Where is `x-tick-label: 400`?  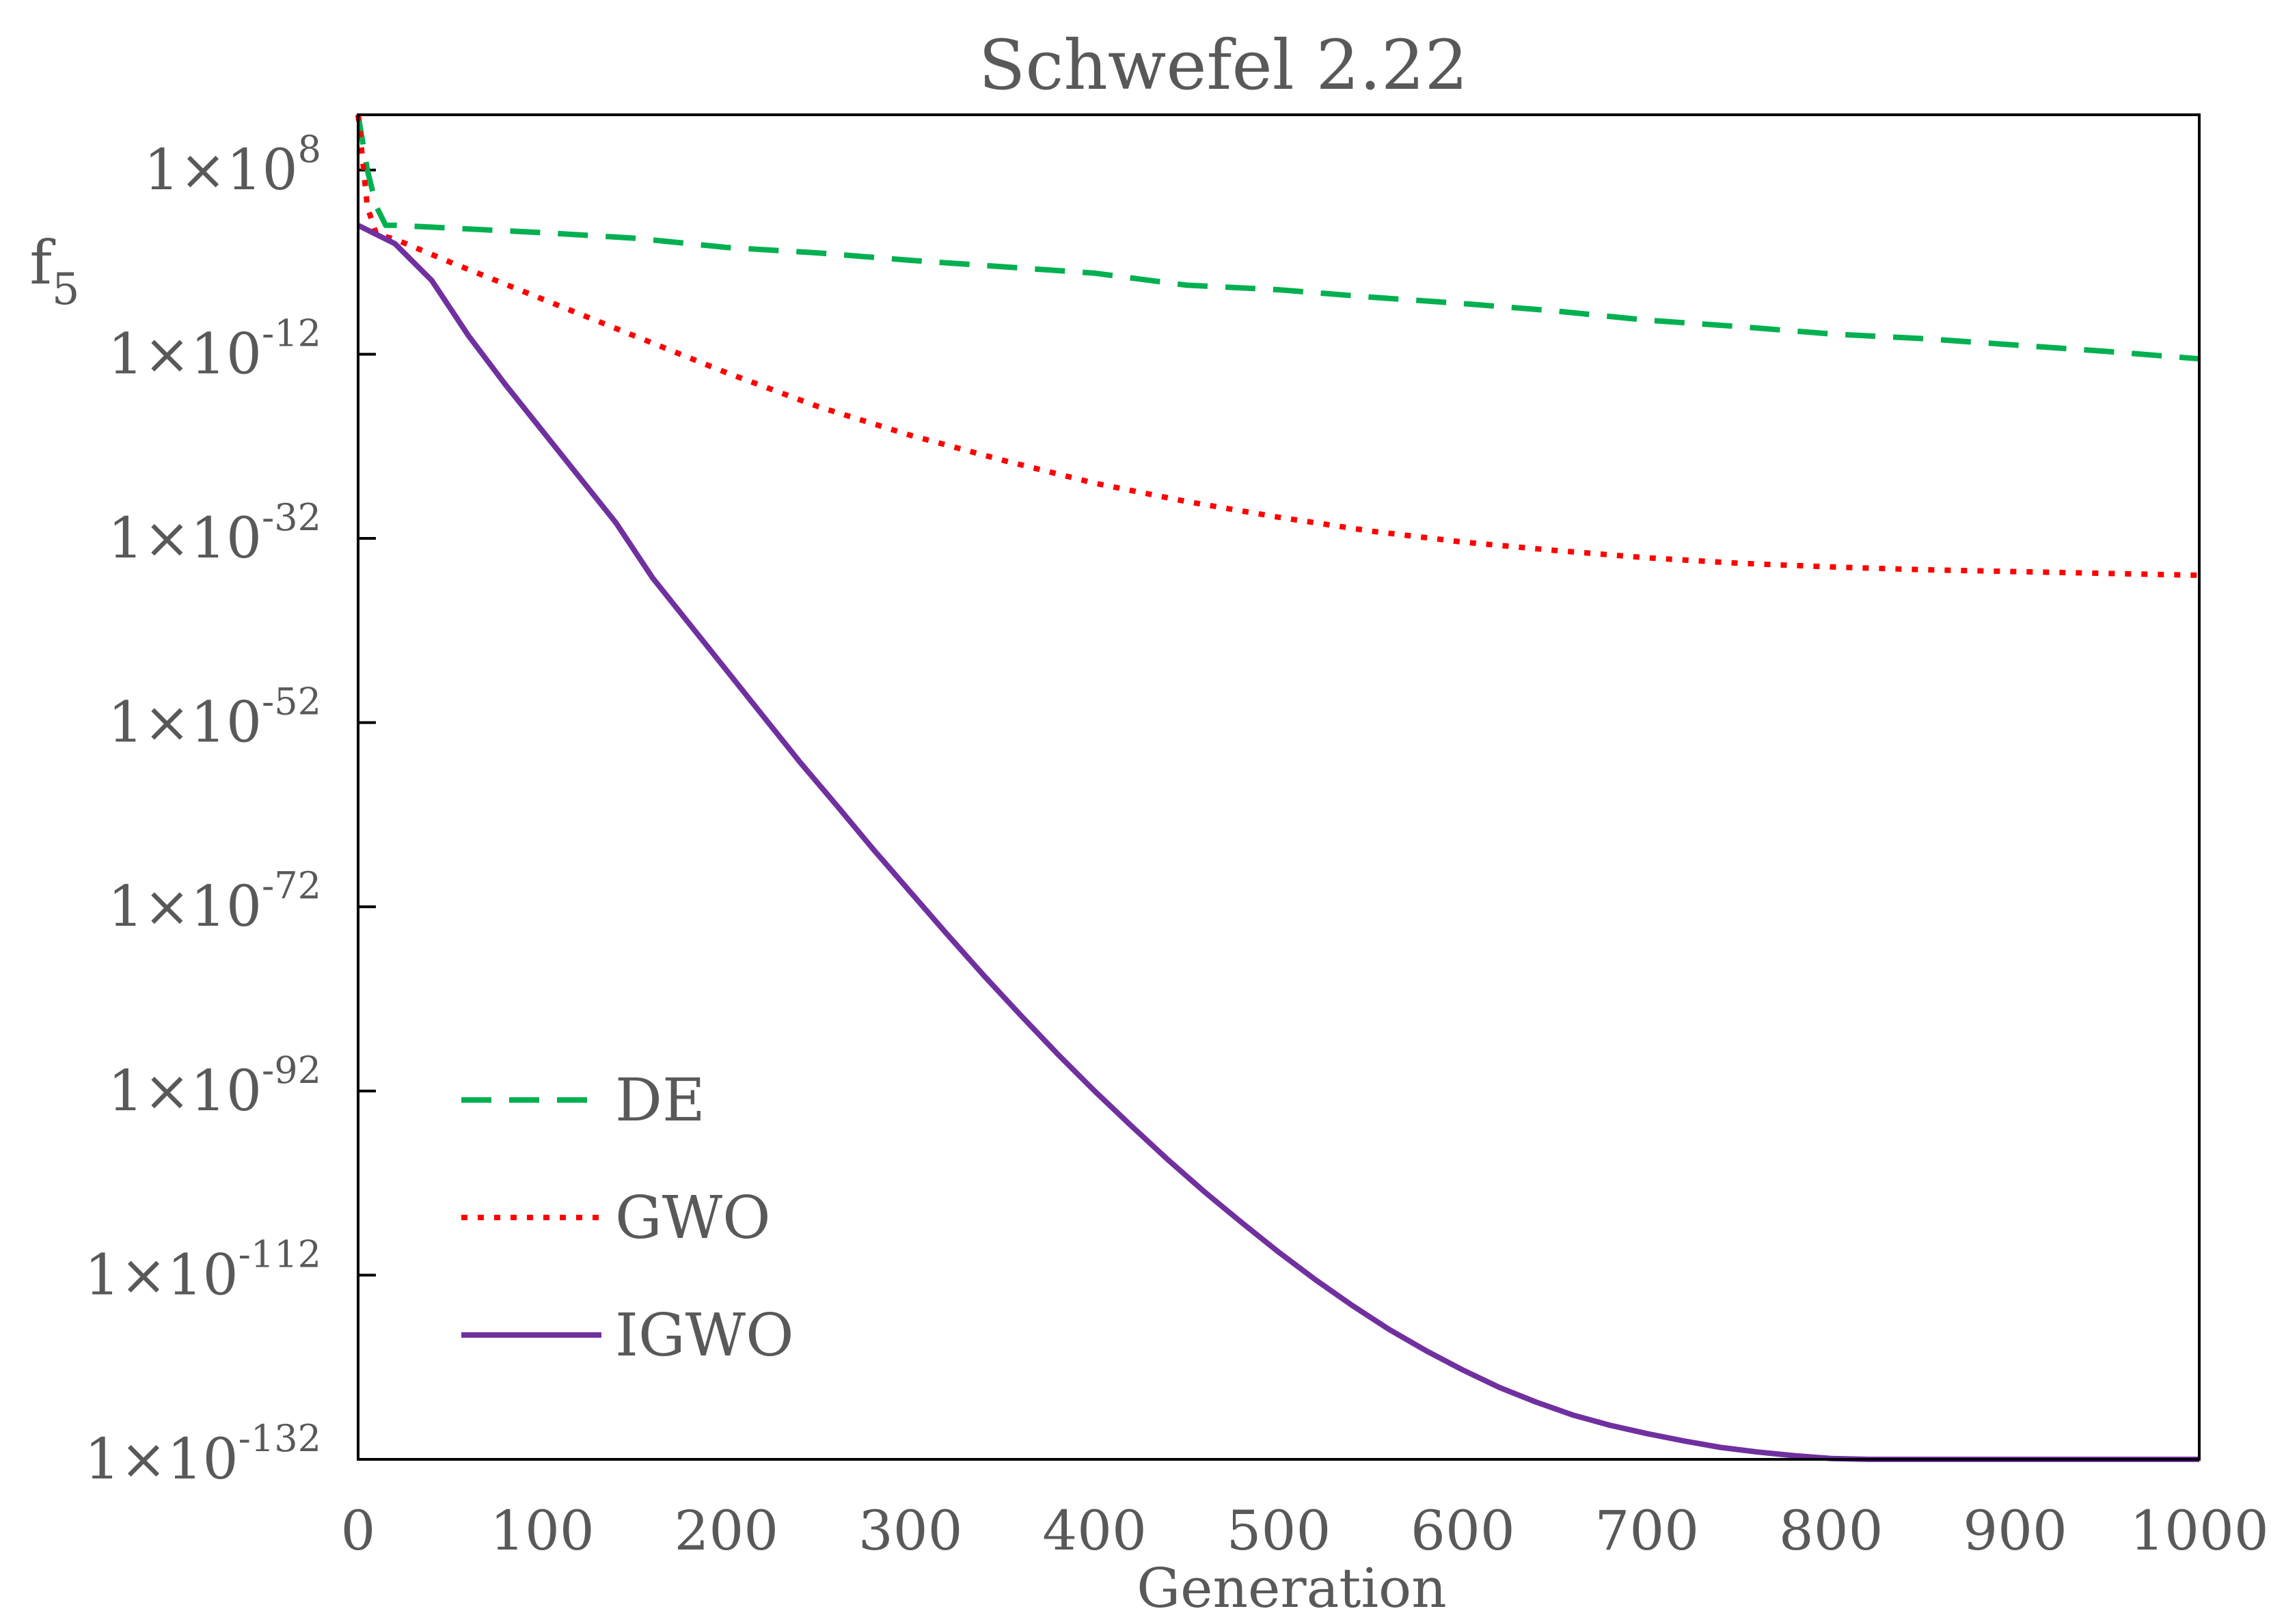
x-tick-label: 400 is located at coordinates (1094, 1531).